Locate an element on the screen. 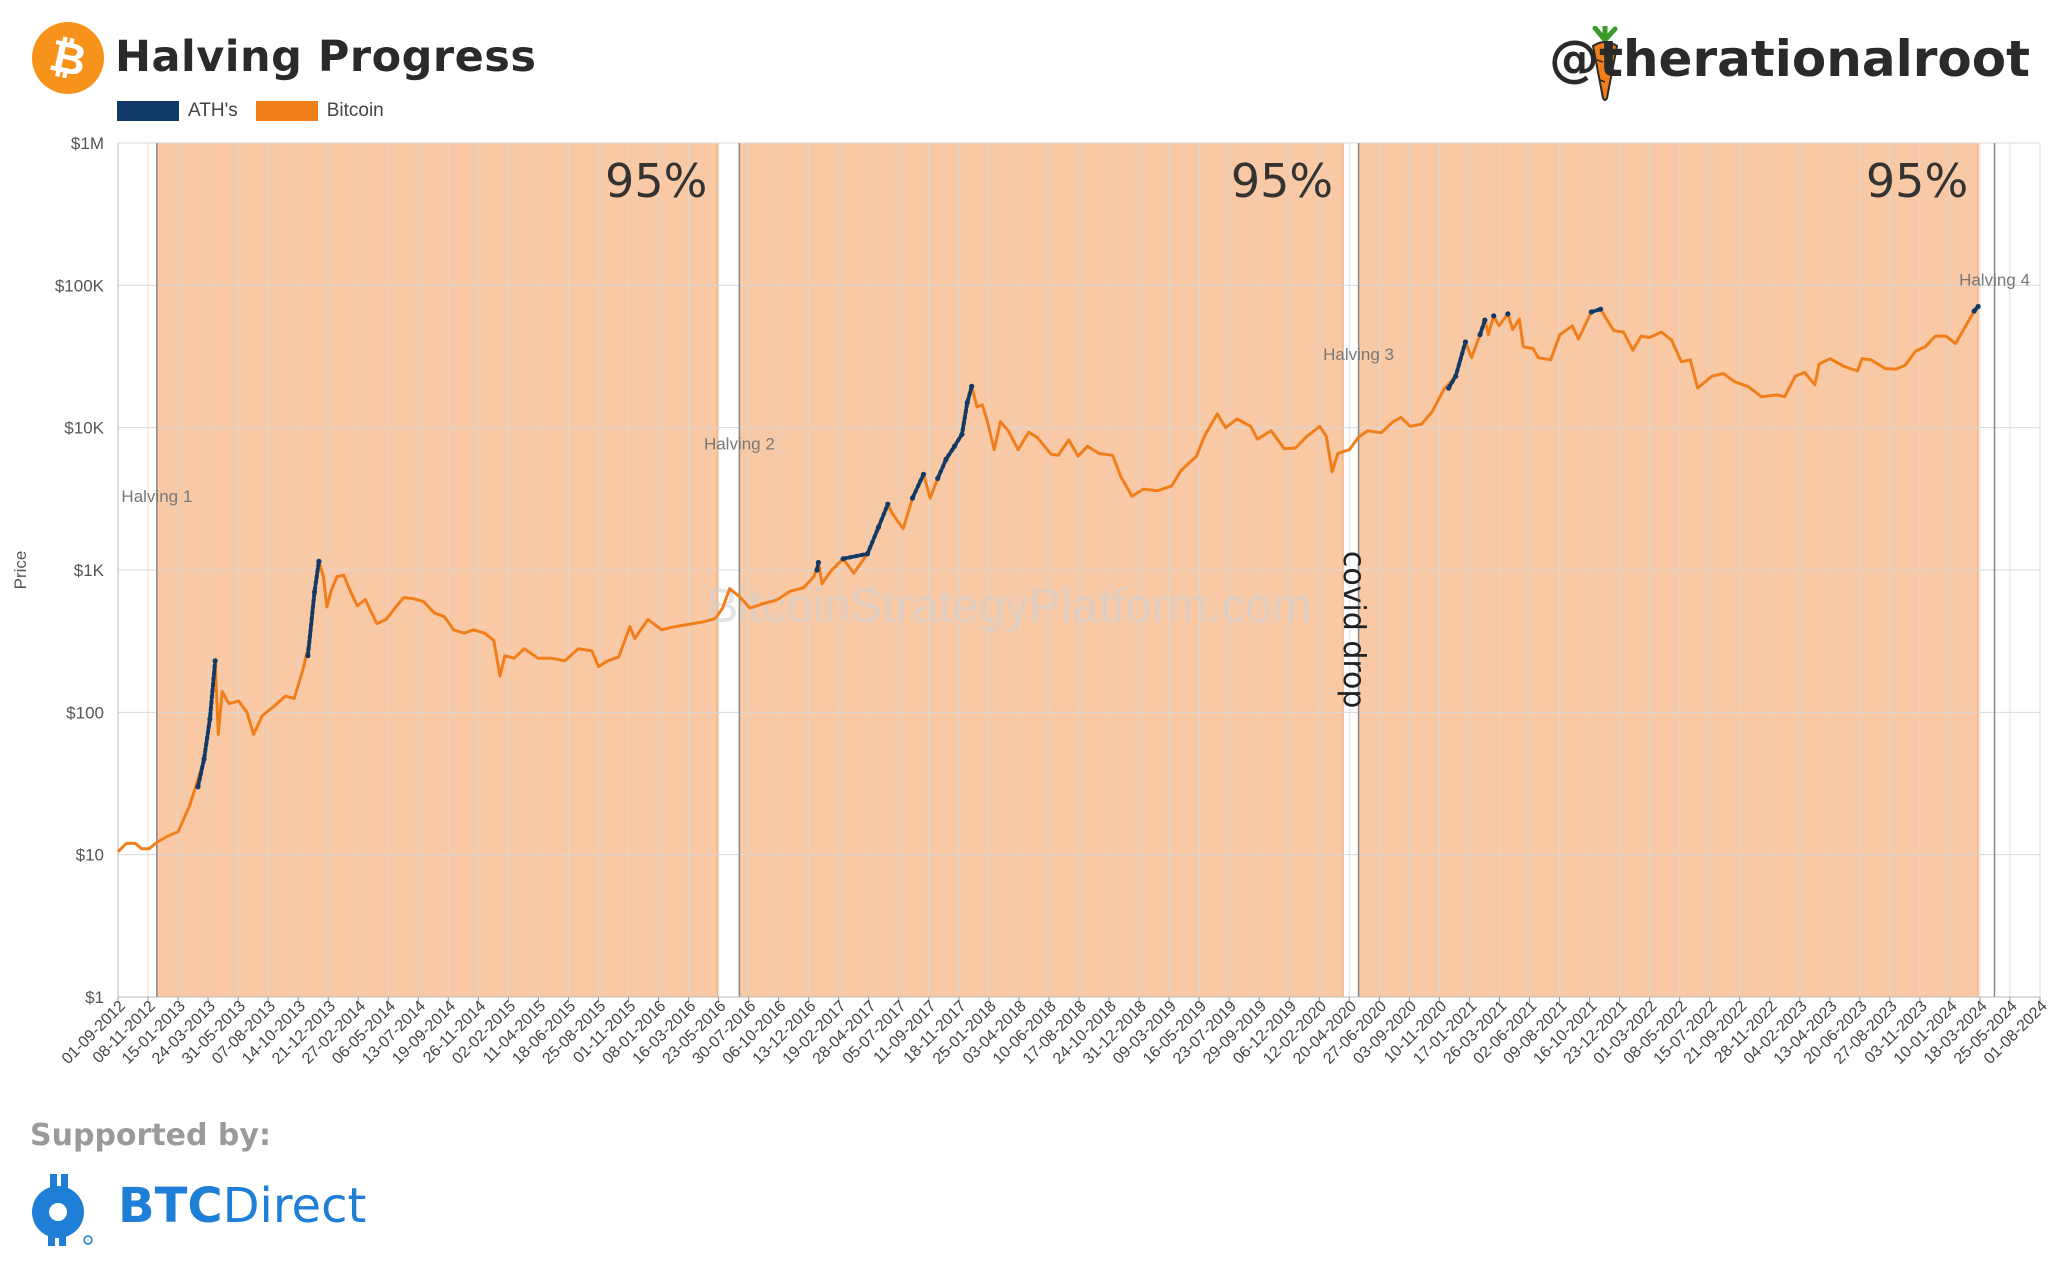  legend-label: ATH's is located at coordinates (213, 110).